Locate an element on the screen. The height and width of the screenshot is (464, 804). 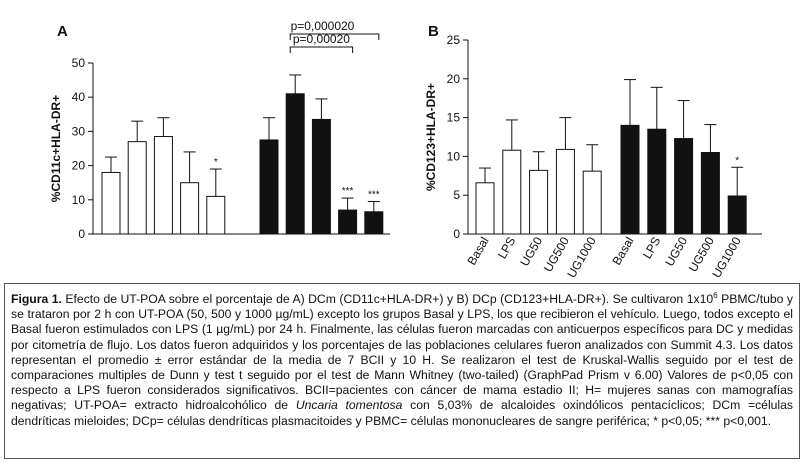
y-tick-label: 50 is located at coordinates (79, 63).